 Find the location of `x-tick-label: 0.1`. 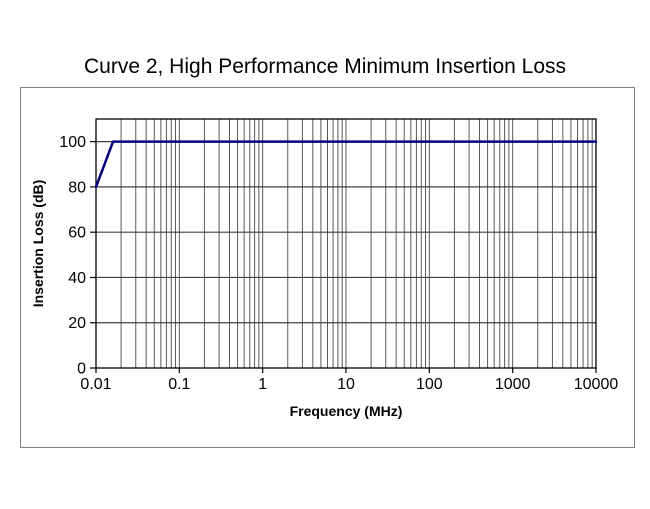

x-tick-label: 0.1 is located at coordinates (179, 384).